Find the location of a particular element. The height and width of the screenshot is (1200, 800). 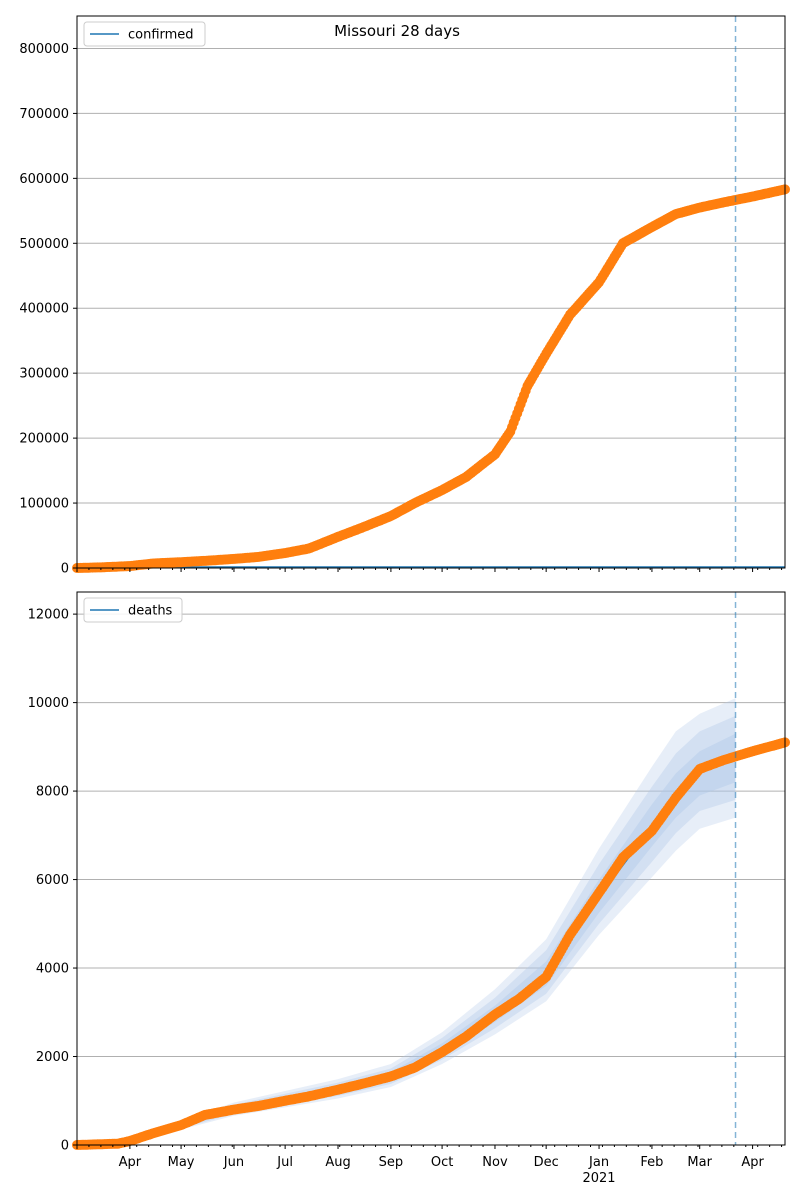

y-tick-label: 400000 is located at coordinates (44, 309).